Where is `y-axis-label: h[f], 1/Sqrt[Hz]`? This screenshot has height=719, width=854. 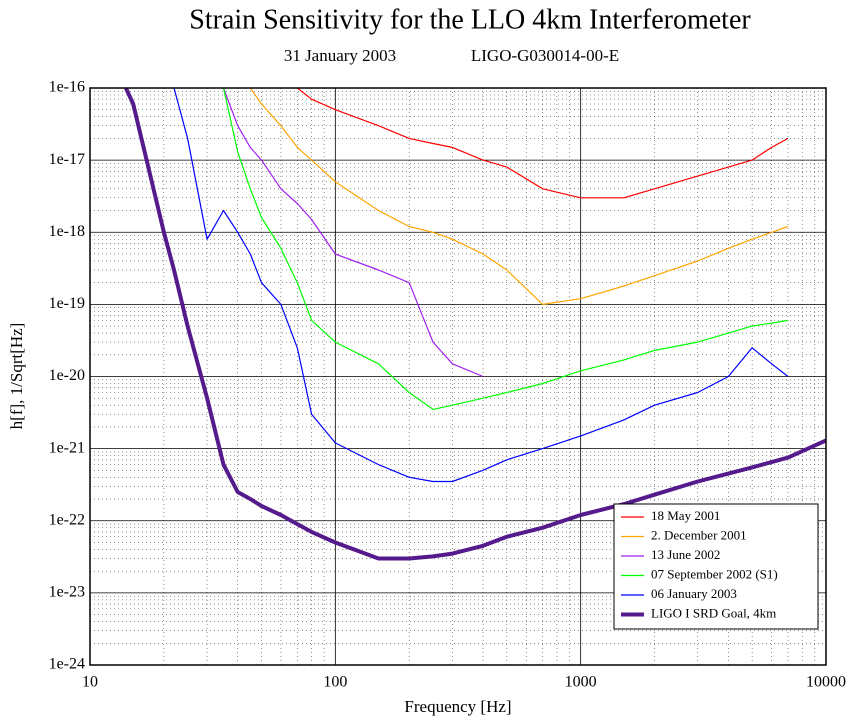
y-axis-label: h[f], 1/Sqrt[Hz] is located at coordinates (16, 376).